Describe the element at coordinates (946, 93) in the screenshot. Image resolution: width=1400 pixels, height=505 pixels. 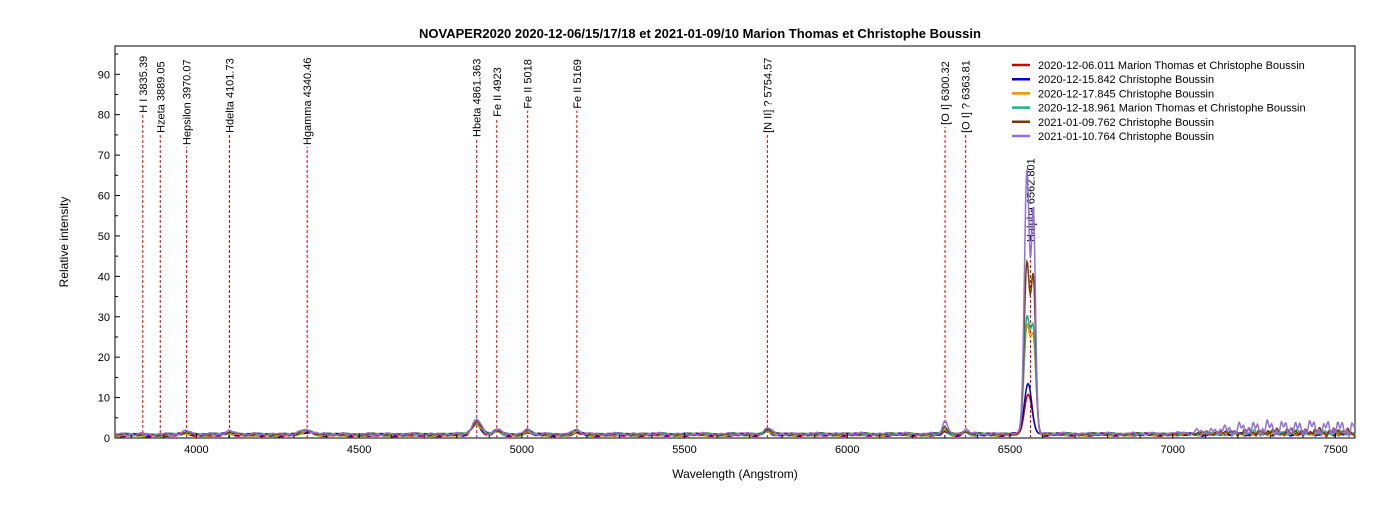
I see `emission-line-label: [O I] 6300.32` at that location.